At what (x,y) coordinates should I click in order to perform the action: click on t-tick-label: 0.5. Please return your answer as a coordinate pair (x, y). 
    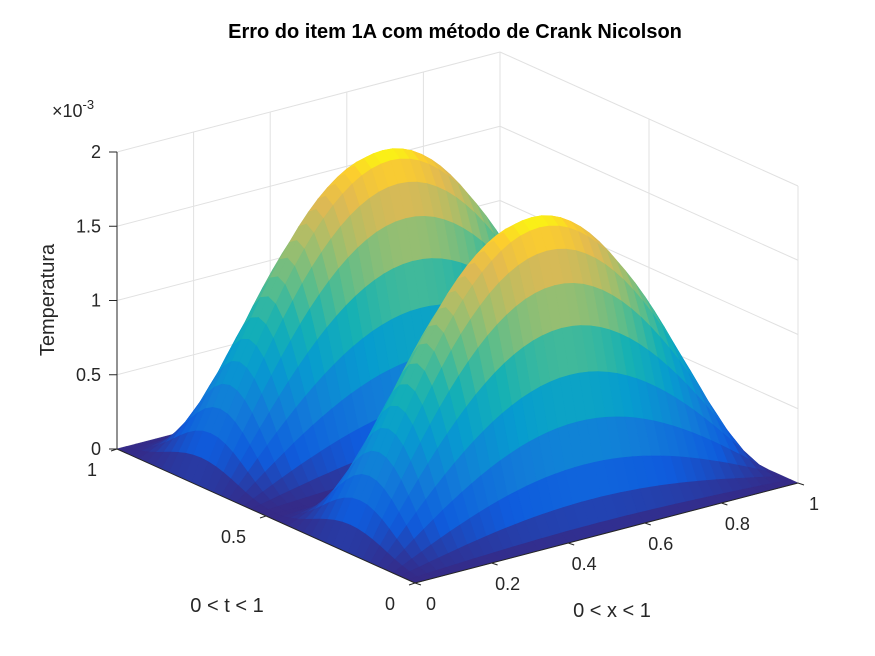
    Looking at the image, I should click on (233, 537).